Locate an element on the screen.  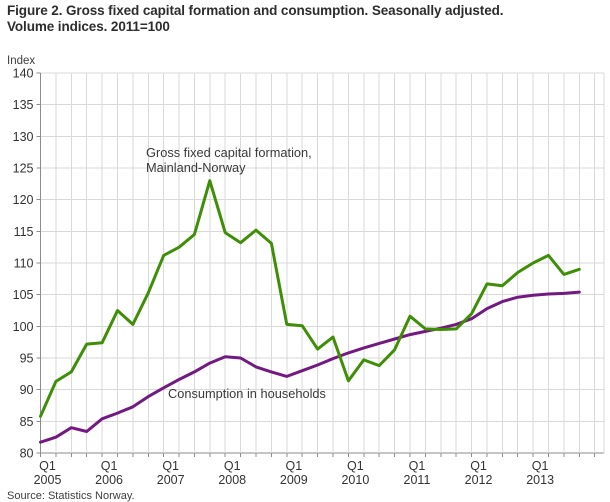
x-tick-year-label: 2010 is located at coordinates (355, 480).